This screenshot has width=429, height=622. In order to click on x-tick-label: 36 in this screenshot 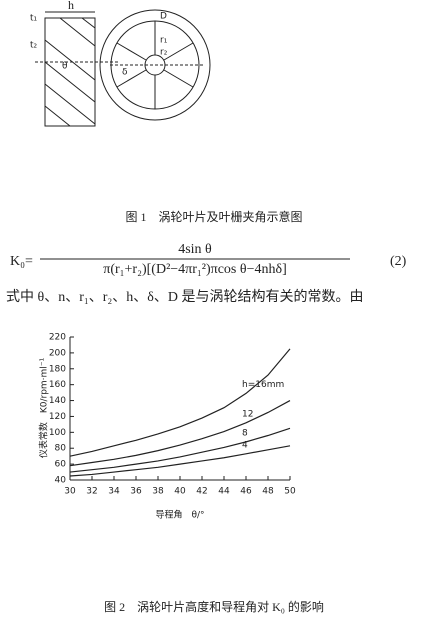, I will do `click(136, 492)`.